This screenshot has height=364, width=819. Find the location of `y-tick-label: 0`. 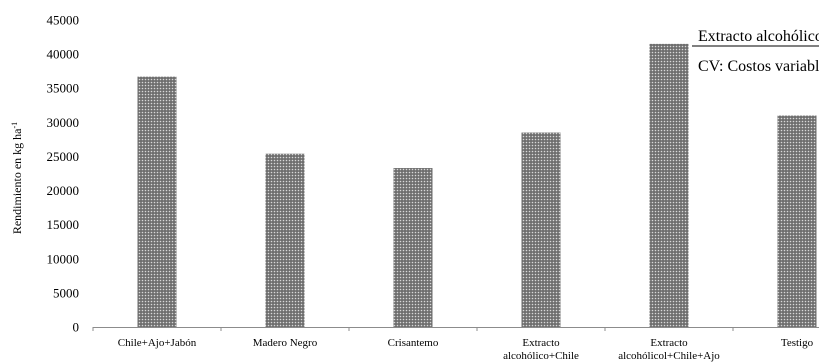

y-tick-label: 0 is located at coordinates (76, 327).